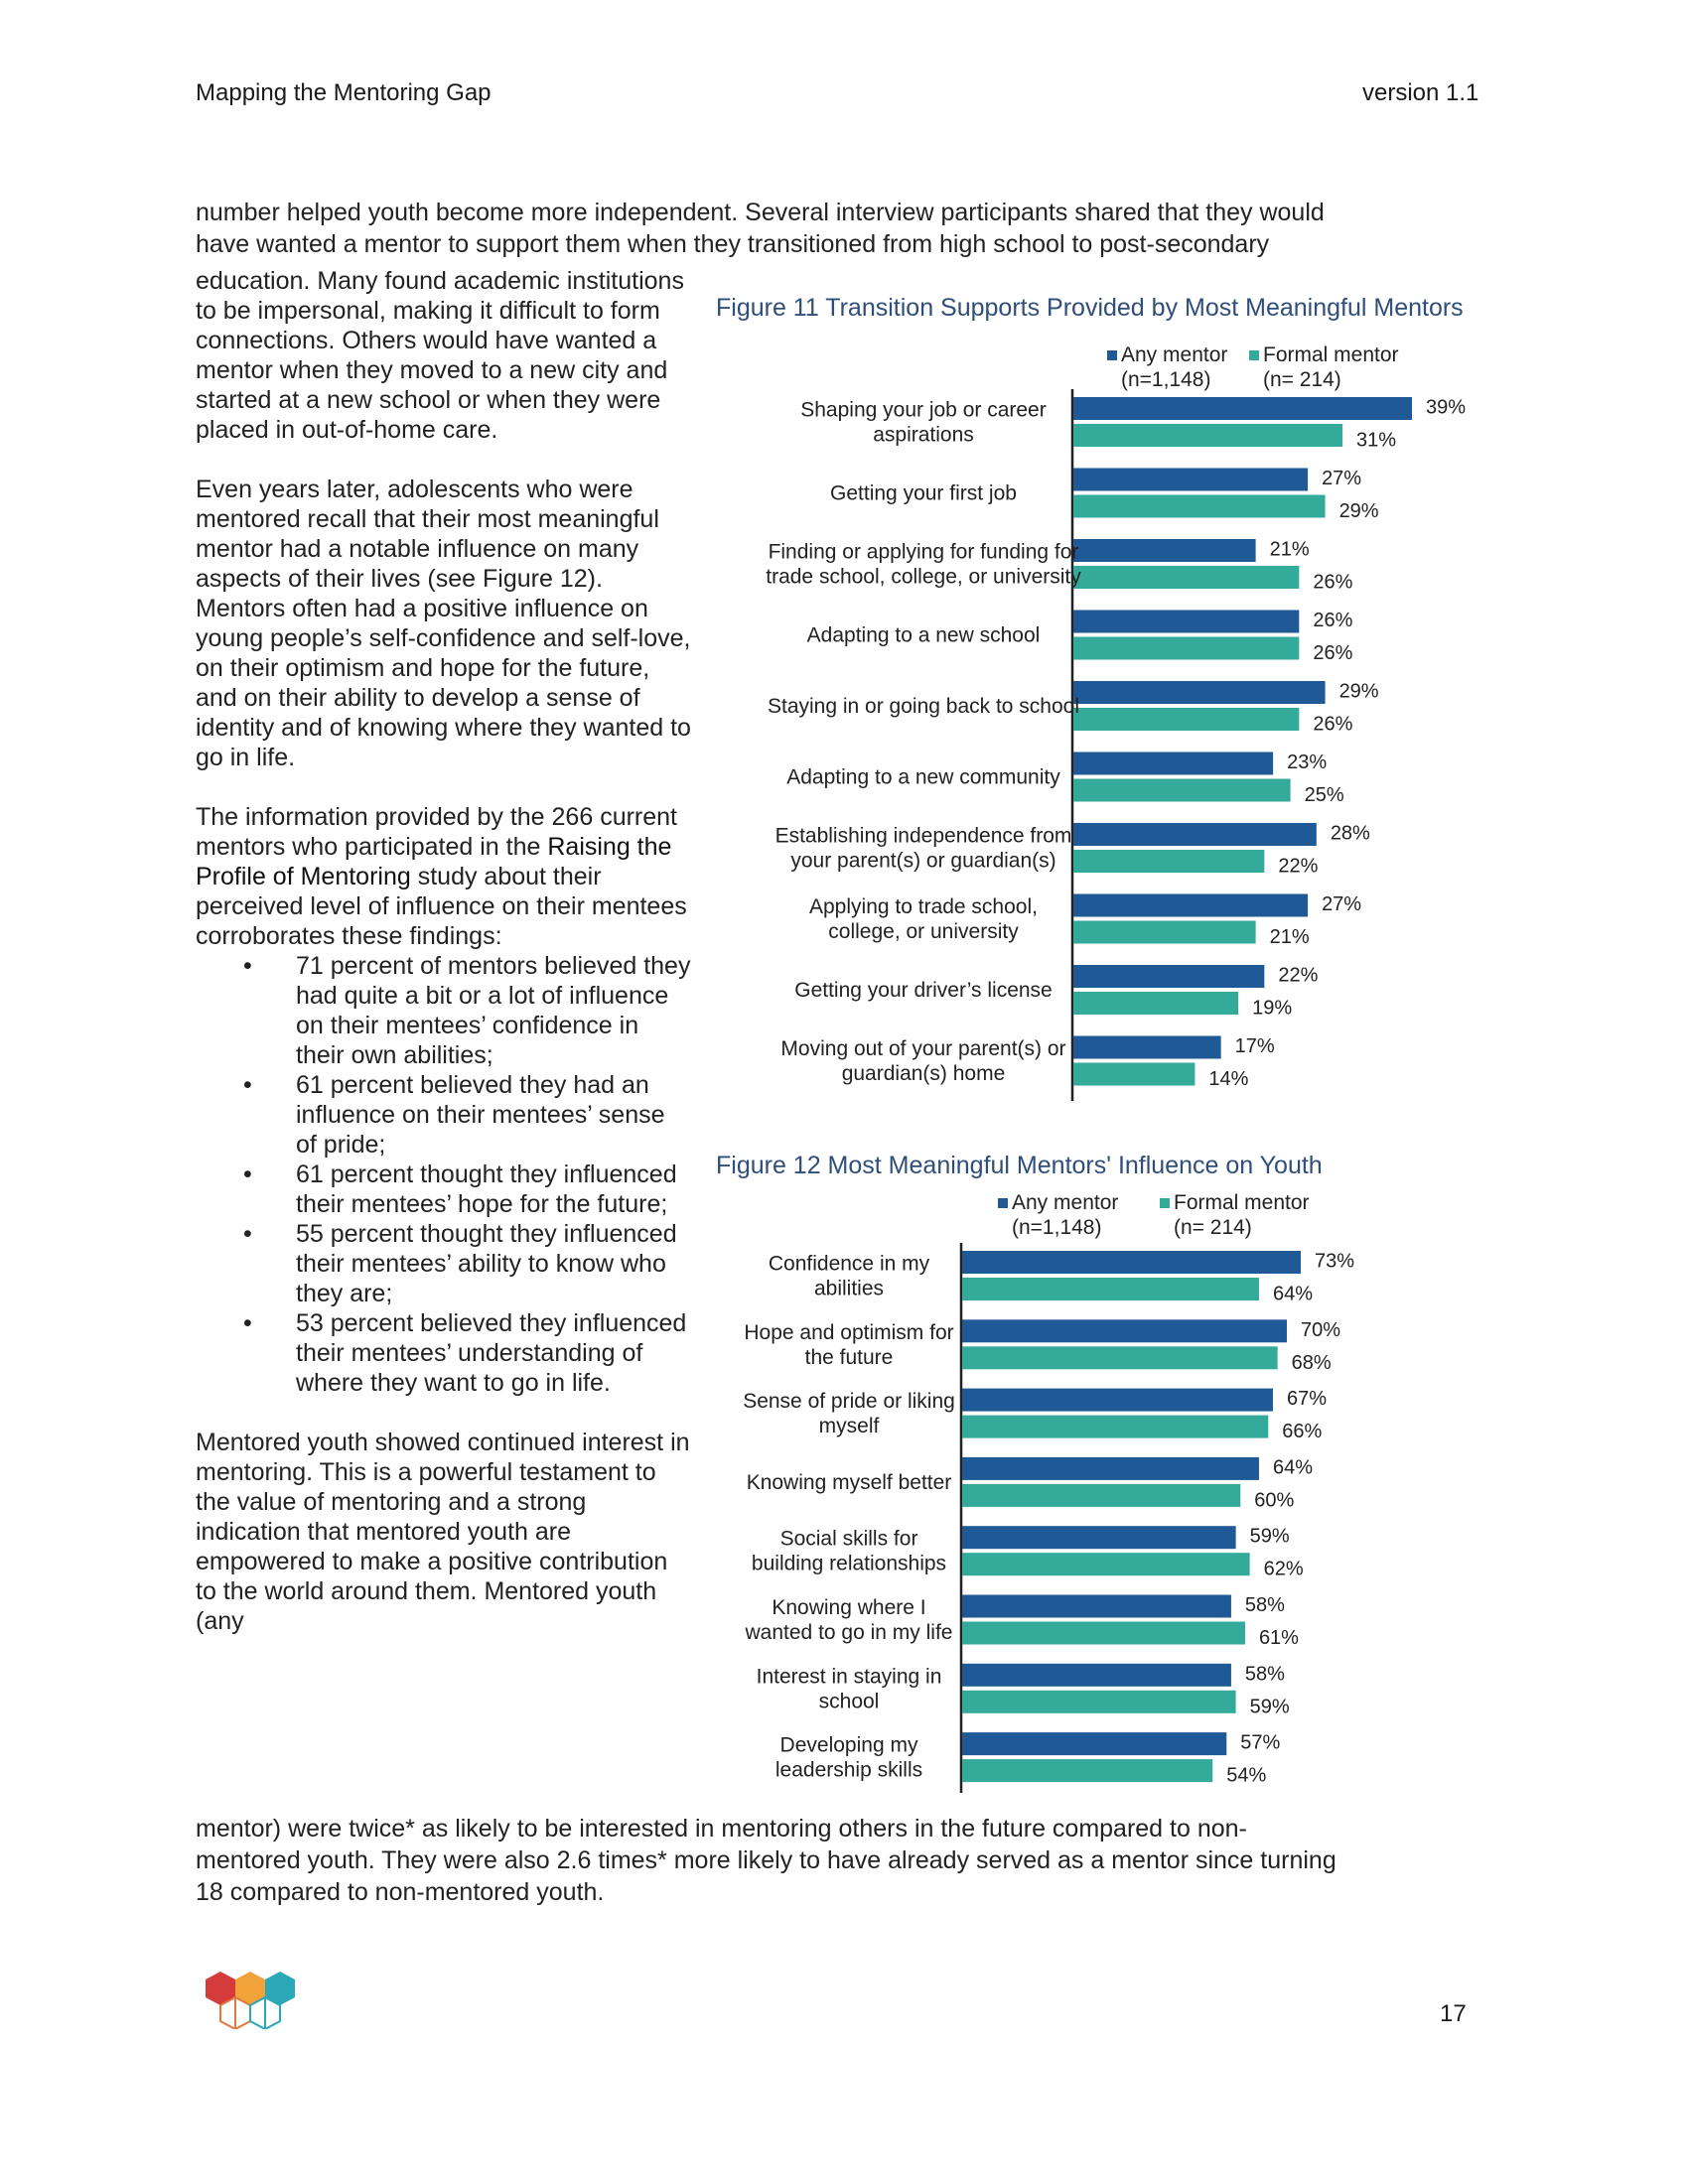 This screenshot has width=1688, height=2184. I want to click on category-label-line: Applying to trade school,, so click(923, 906).